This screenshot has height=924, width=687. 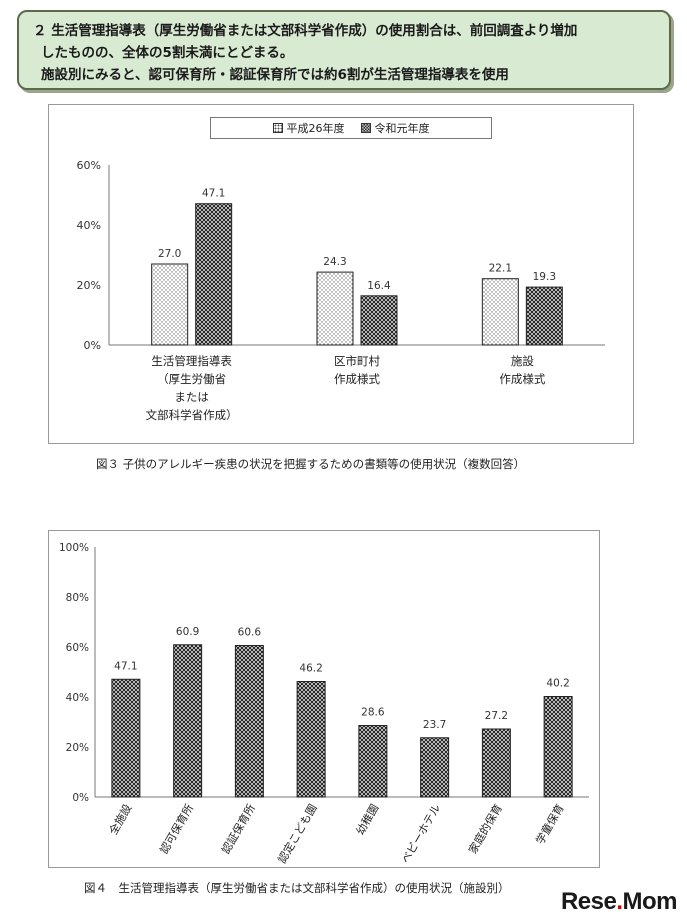 I want to click on category-label: 認定こども園, so click(x=297, y=834).